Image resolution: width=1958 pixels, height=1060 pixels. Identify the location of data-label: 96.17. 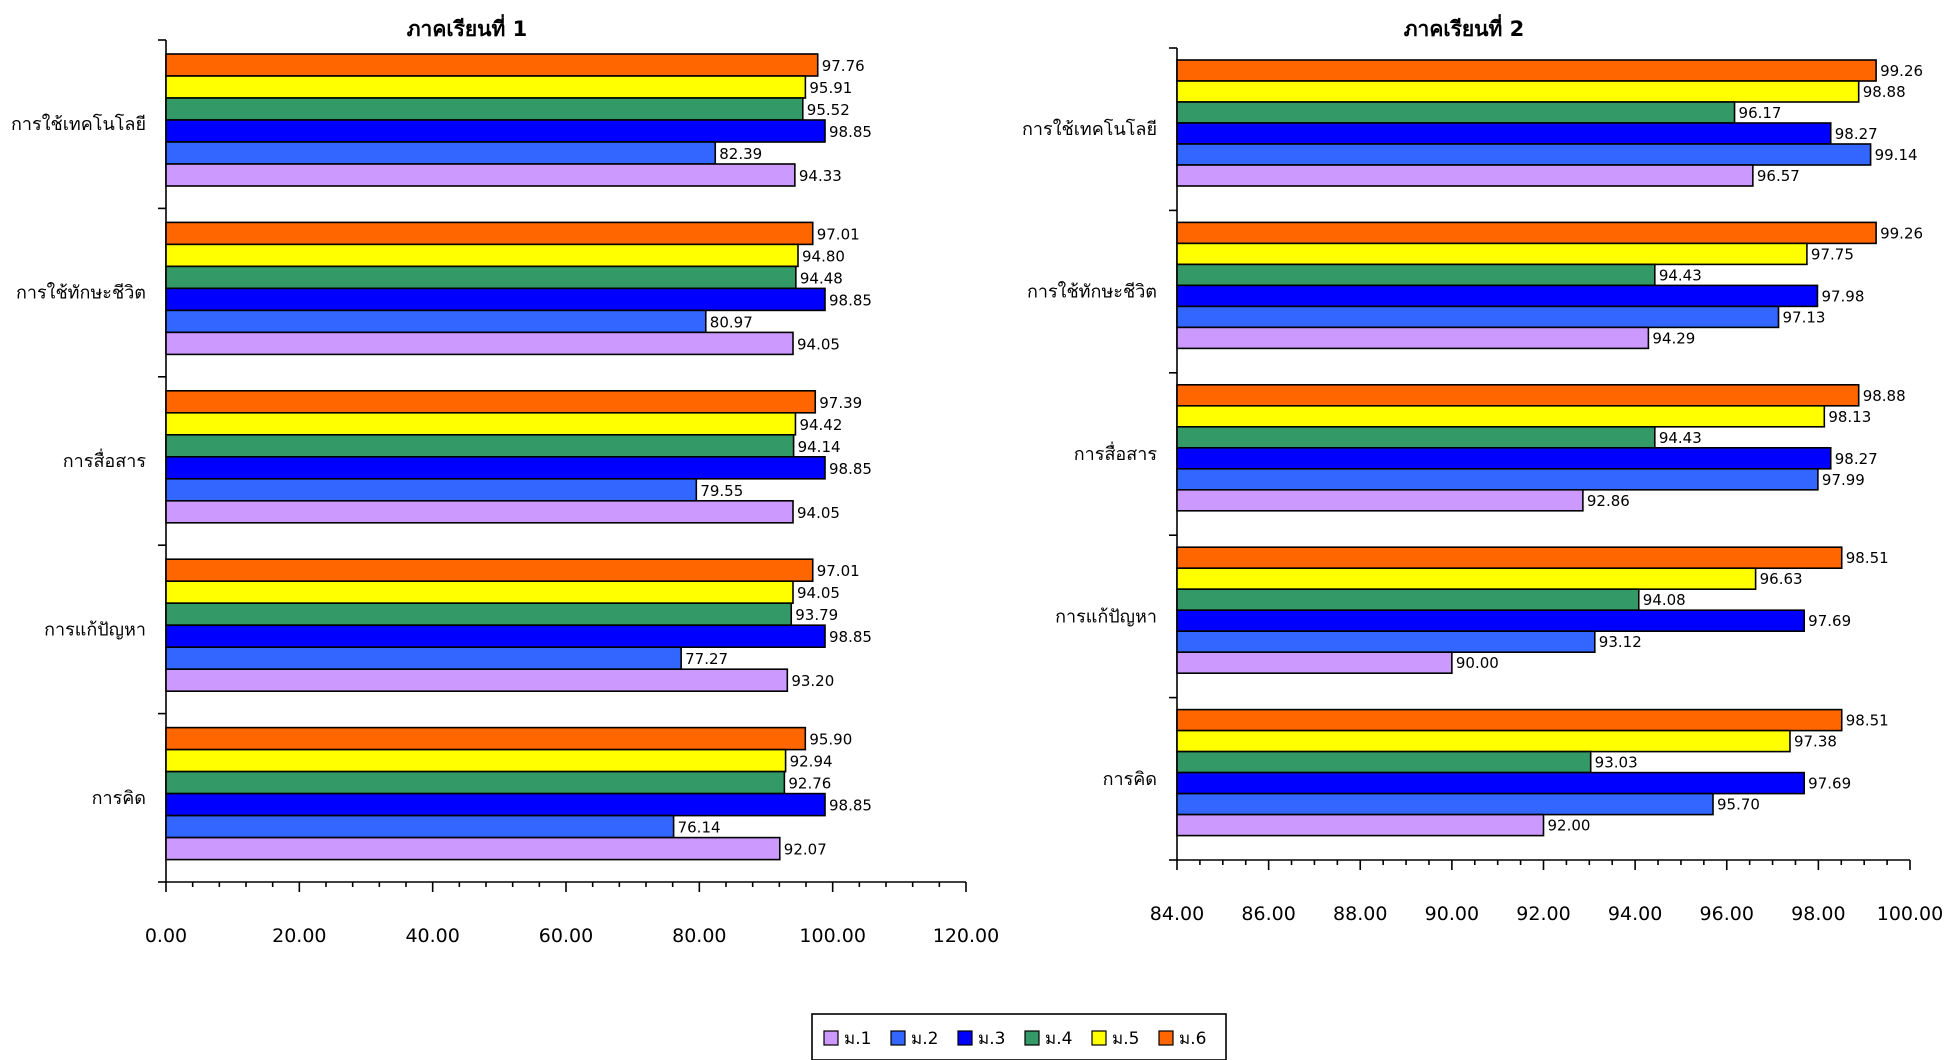
(1760, 113).